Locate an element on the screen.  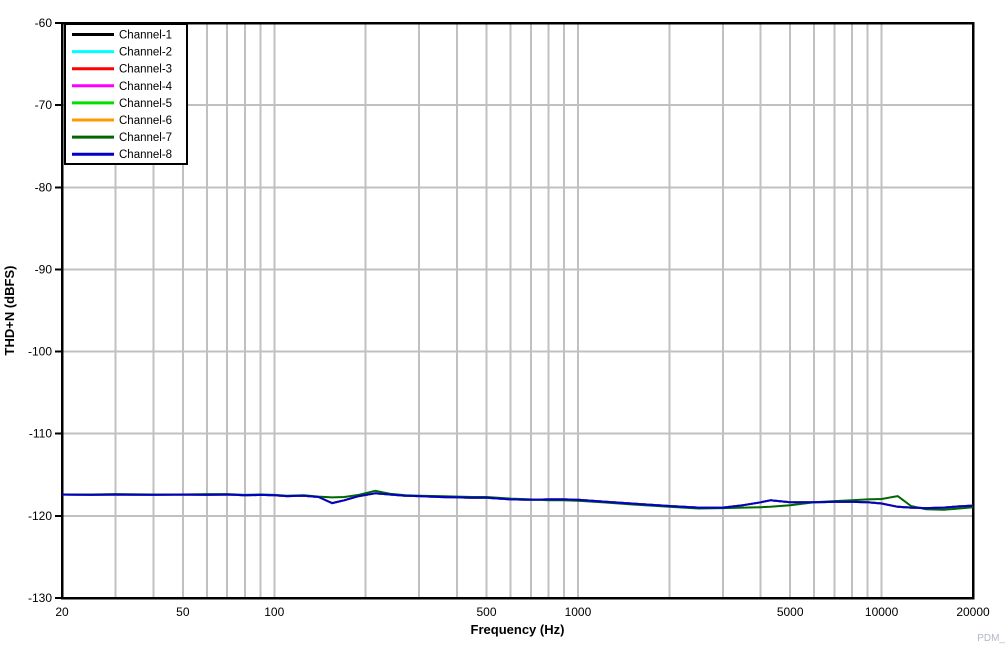
legend-entry: Channel-1 is located at coordinates (122, 36).